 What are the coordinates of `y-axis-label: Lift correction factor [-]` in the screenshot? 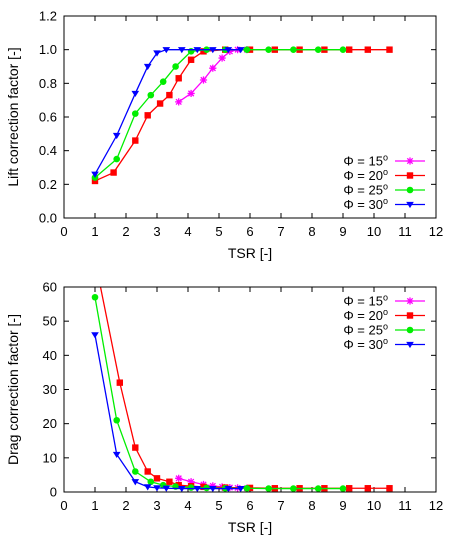 It's located at (13, 116).